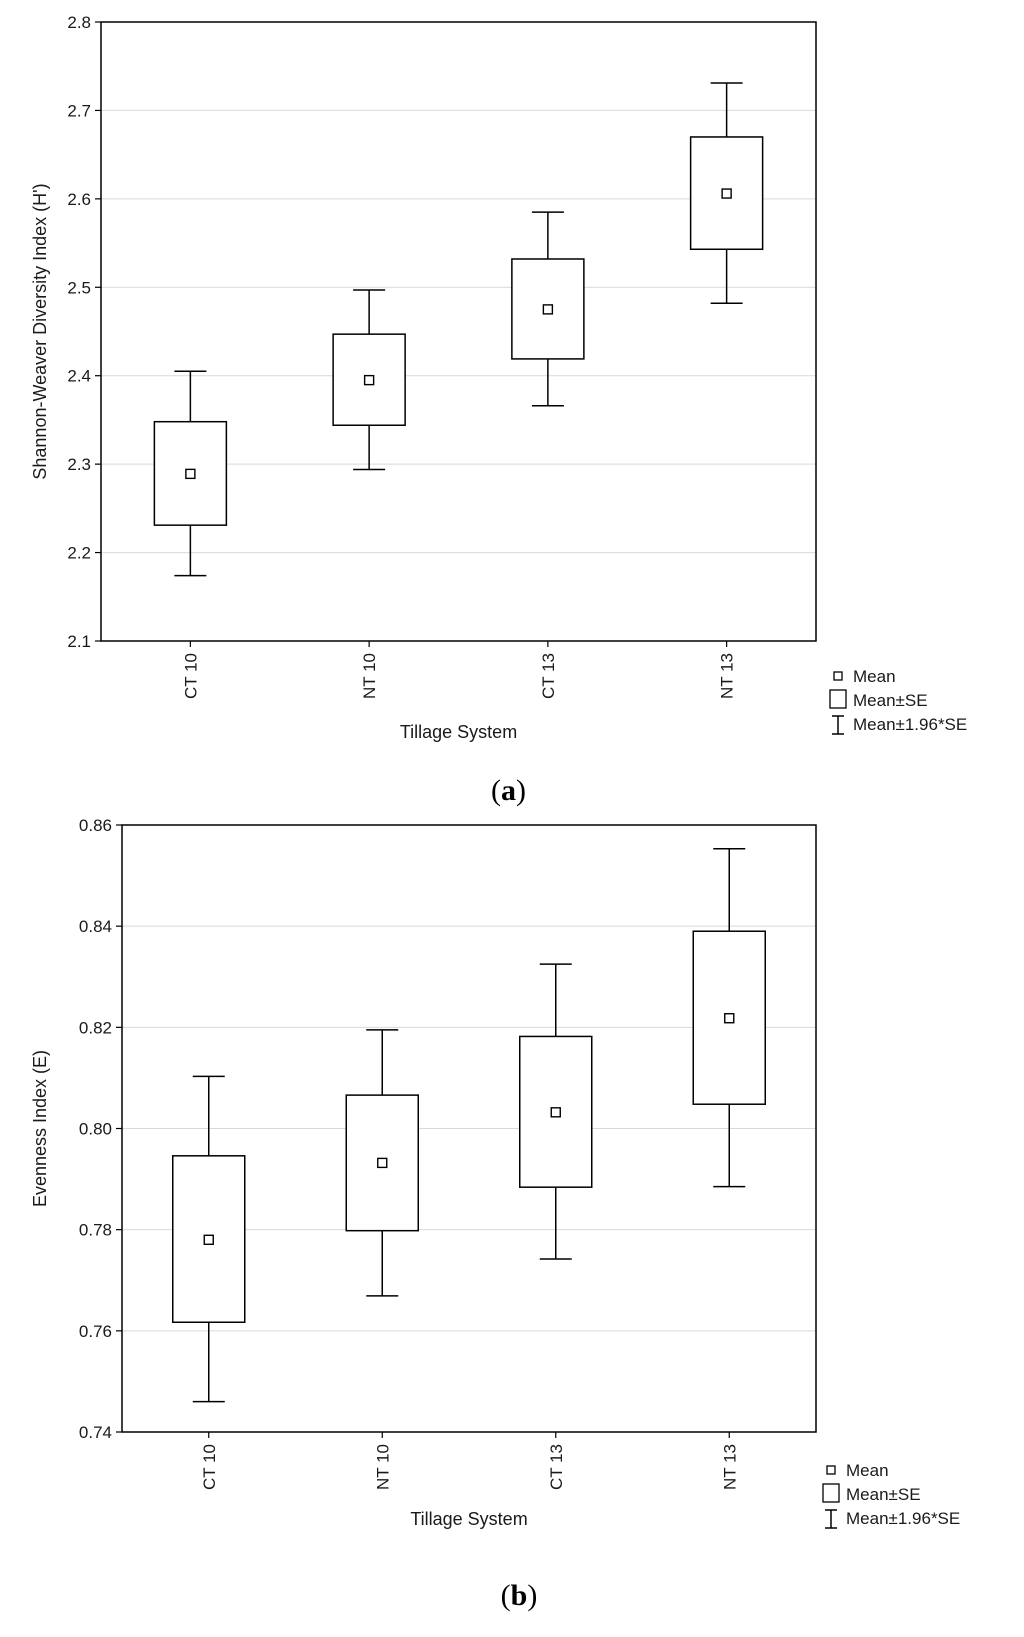 The image size is (1024, 1637). Describe the element at coordinates (95, 1129) in the screenshot. I see `y-tick-label: 0.80` at that location.